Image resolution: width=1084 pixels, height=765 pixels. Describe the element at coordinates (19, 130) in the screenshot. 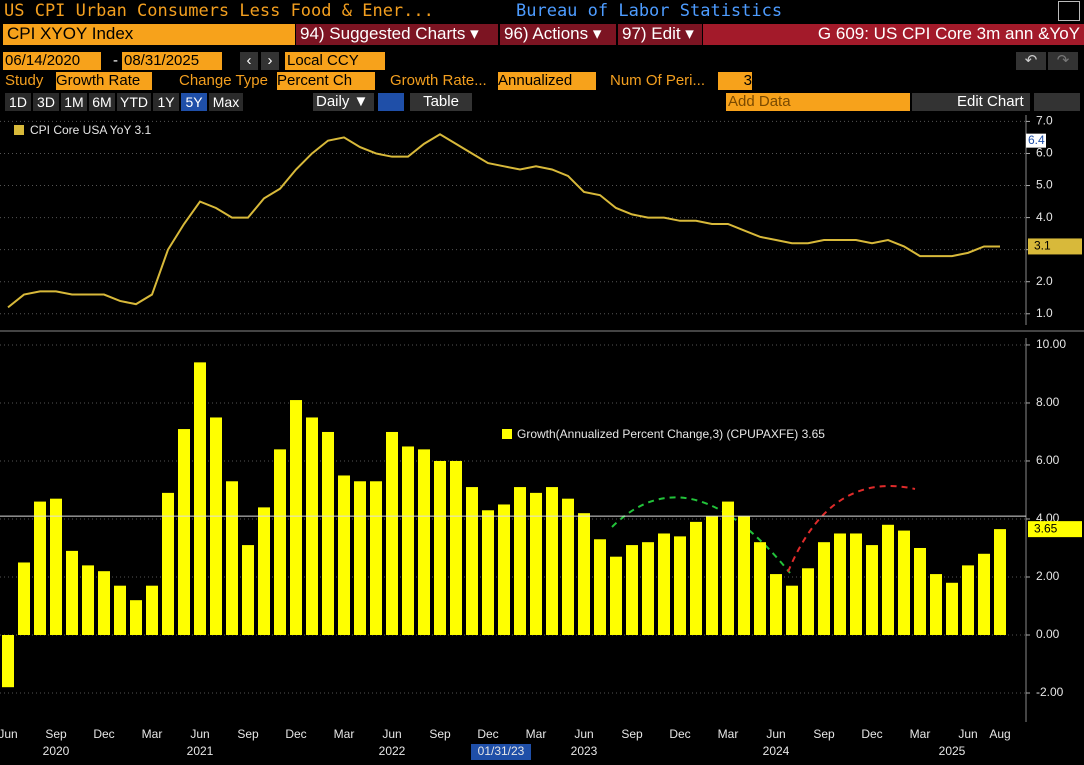

I see `legend-swatch` at that location.